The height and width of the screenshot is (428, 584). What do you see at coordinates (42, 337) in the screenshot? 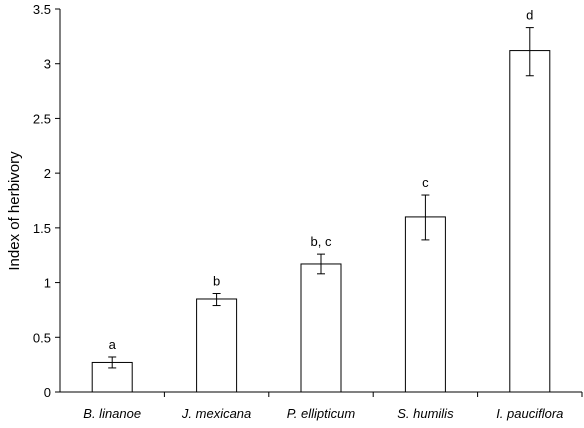
I see `y-tick-label: 0.5` at bounding box center [42, 337].